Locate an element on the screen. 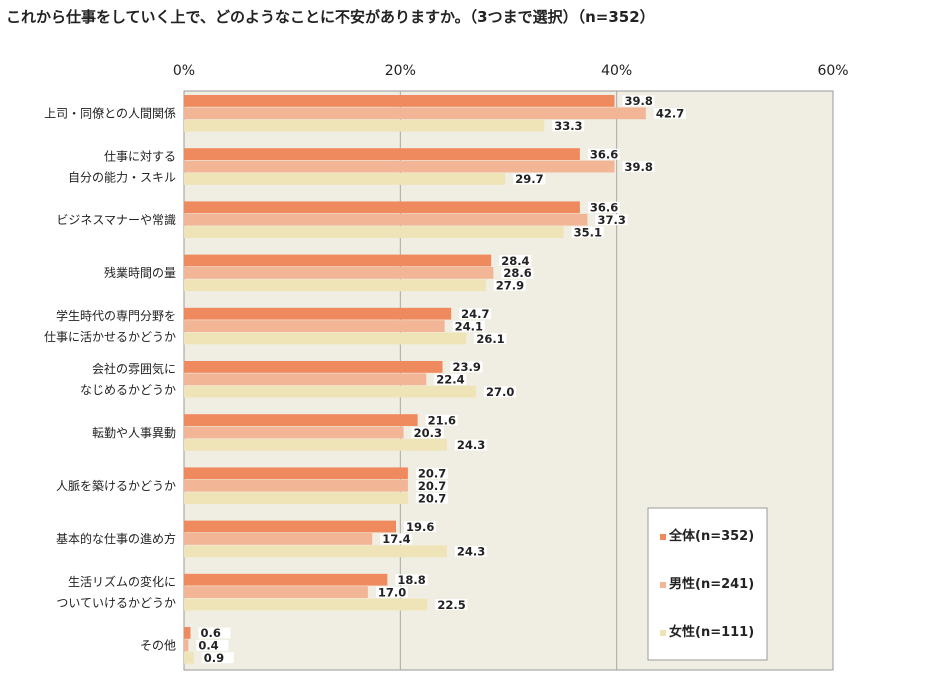 The height and width of the screenshot is (694, 940). data-label: 42.7 is located at coordinates (670, 114).